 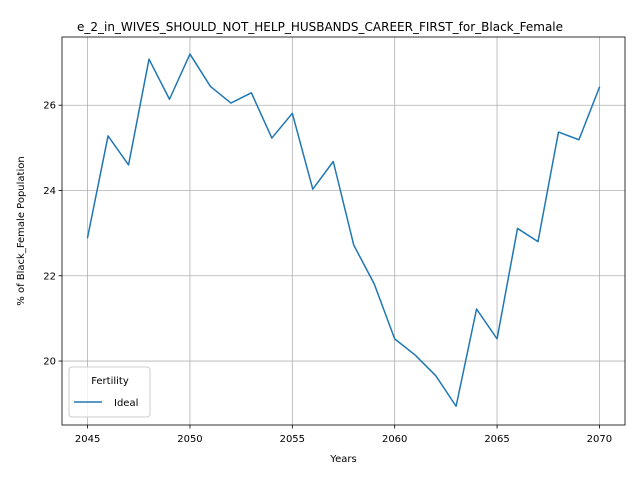 What do you see at coordinates (49, 362) in the screenshot?
I see `y-tick-label: 20` at bounding box center [49, 362].